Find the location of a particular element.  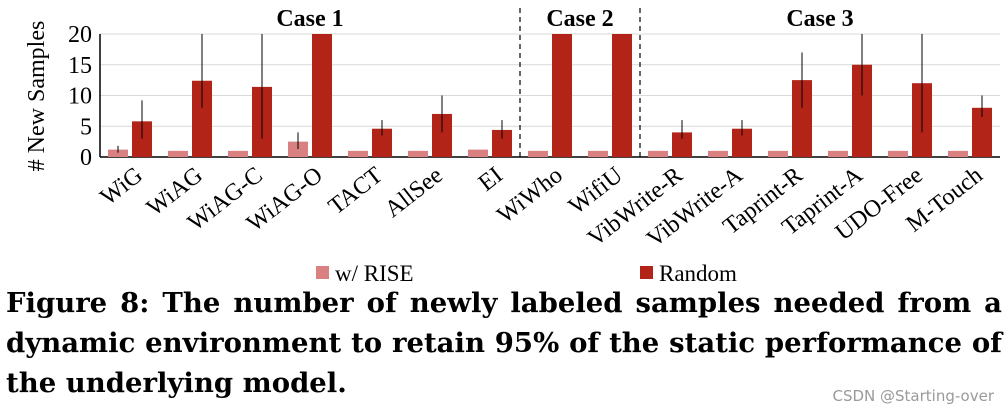

x-tick-label: AllSee is located at coordinates (413, 192).